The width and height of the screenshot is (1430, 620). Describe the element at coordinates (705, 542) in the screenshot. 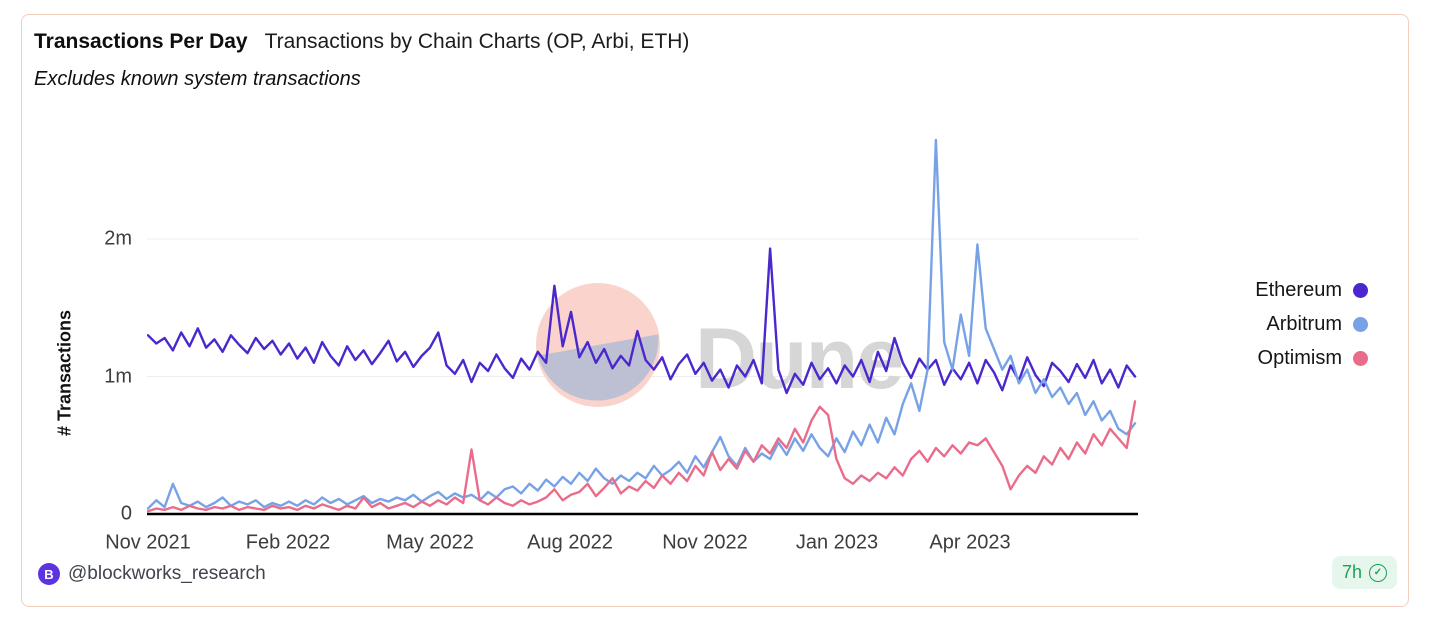

I see `x-tick-label: Nov 2022` at that location.